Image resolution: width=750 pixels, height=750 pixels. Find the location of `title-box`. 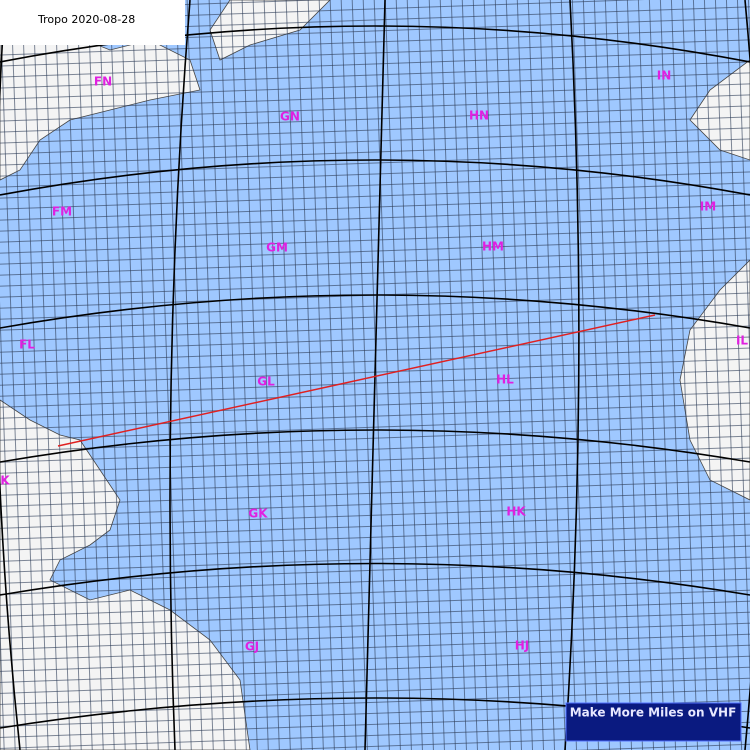

title-box is located at coordinates (92, 22).